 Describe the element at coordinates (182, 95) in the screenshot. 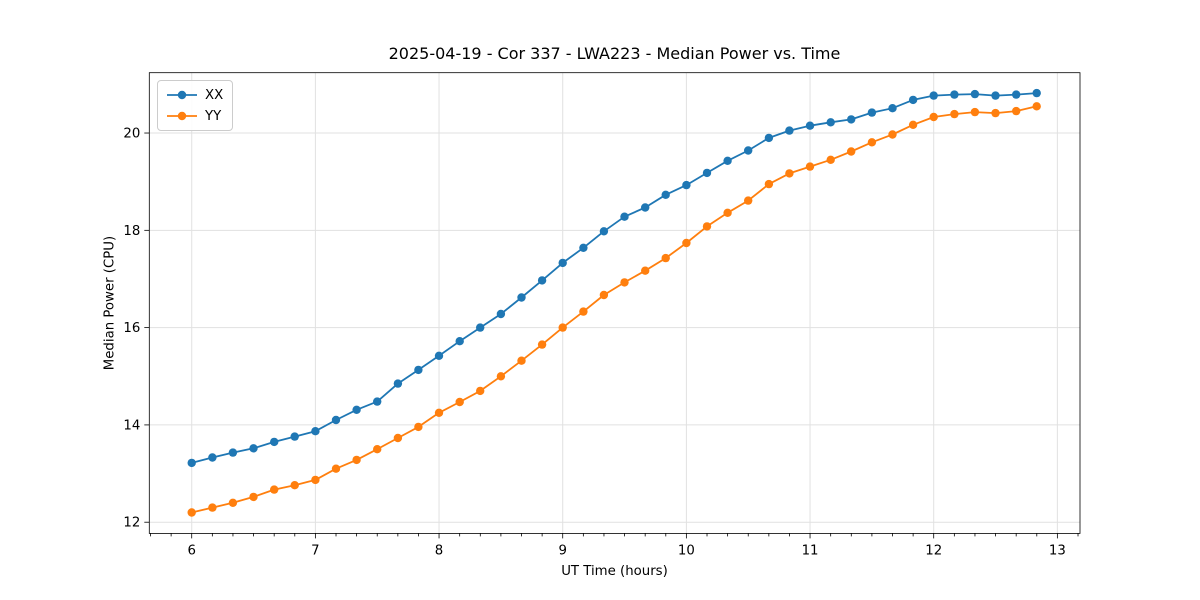

I see `legend-swatch-xx-icon` at that location.